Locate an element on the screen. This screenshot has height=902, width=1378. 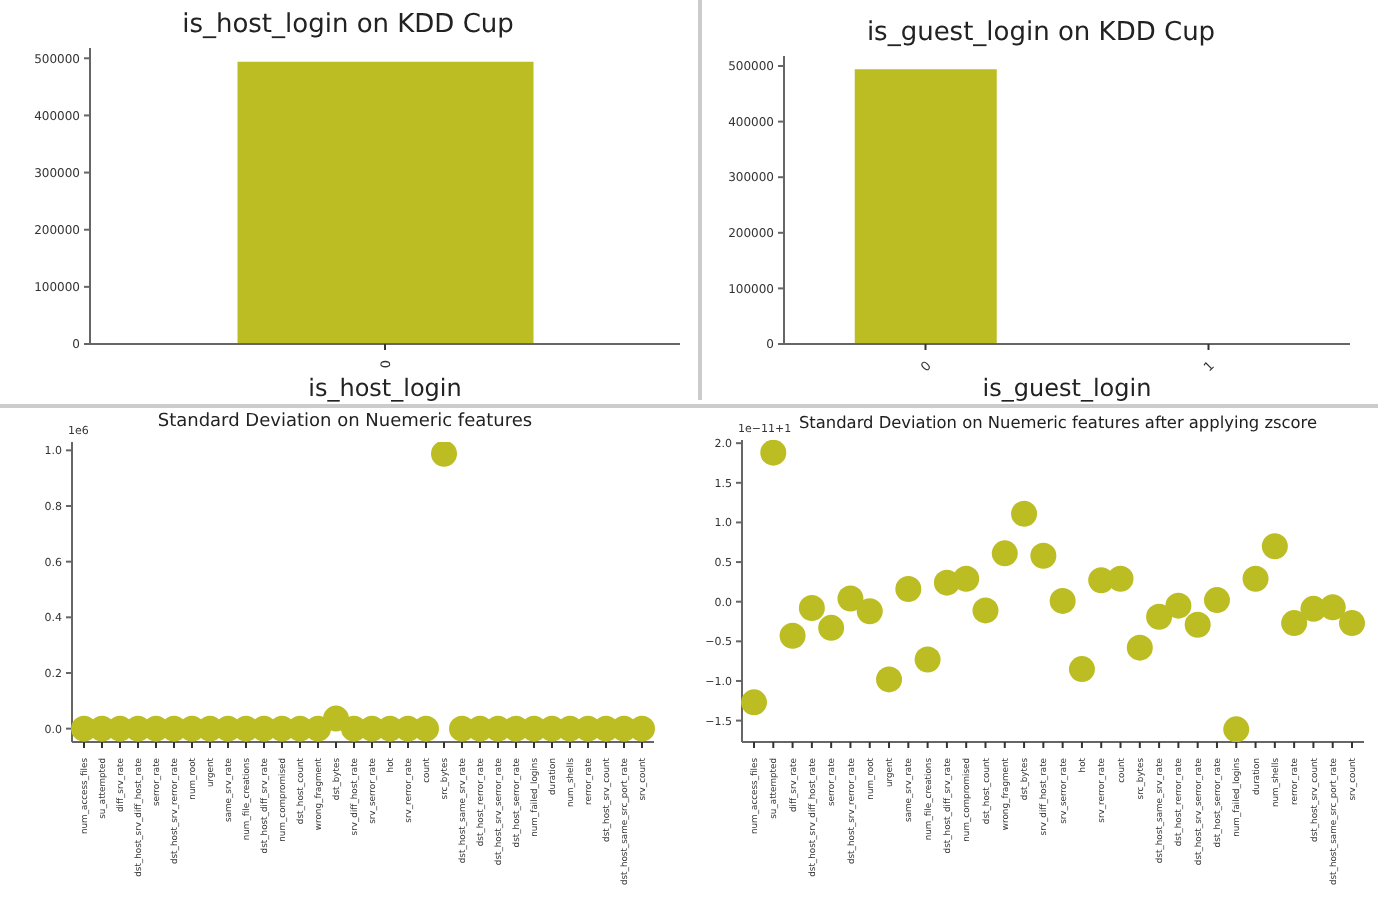
chart-title: Standard Deviation on Nuemeric features is located at coordinates (345, 422).